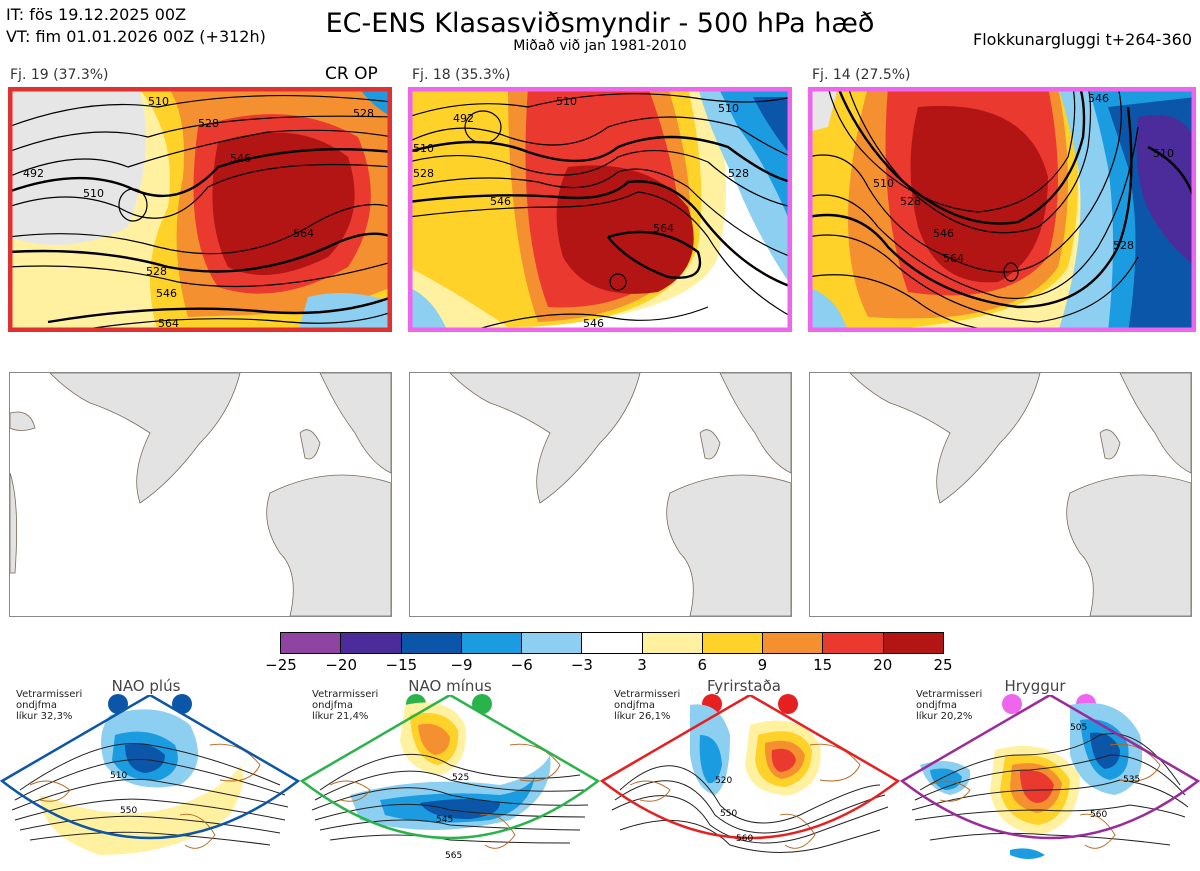 This screenshot has width=1200, height=871. Describe the element at coordinates (1078, 728) in the screenshot. I see `contour-label: 505` at that location.